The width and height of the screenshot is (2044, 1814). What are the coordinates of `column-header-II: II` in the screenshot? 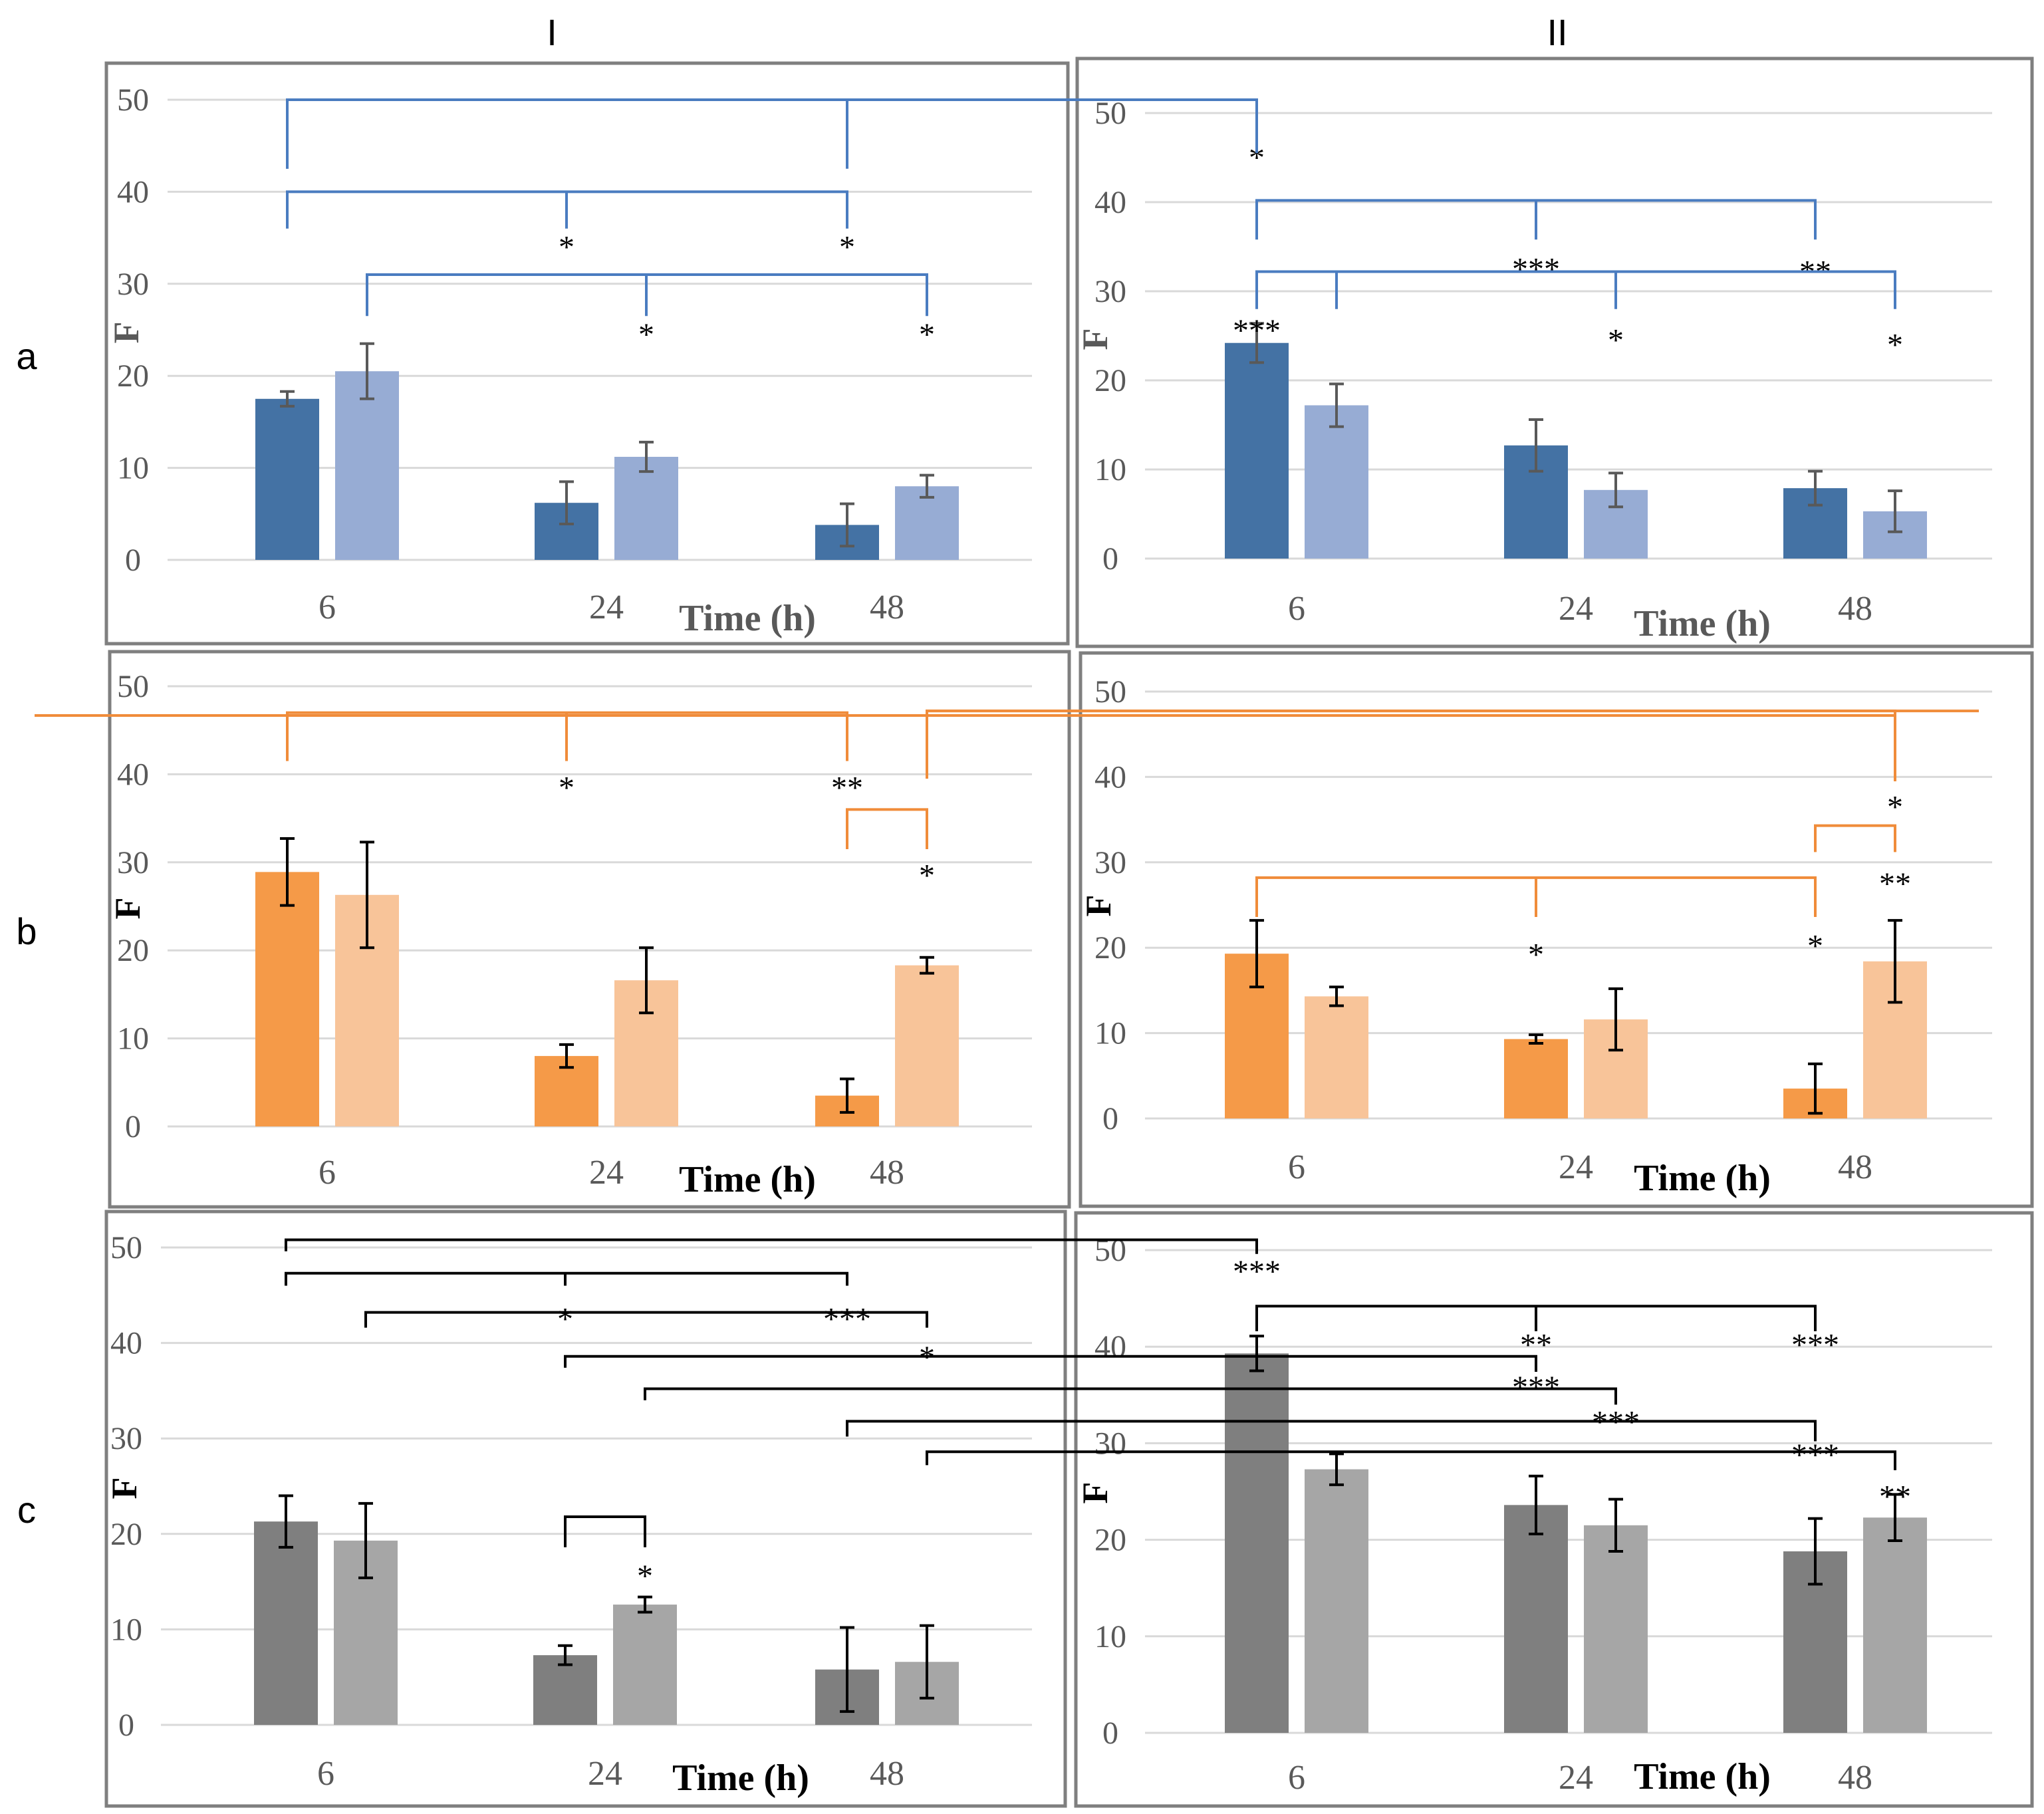 It's located at (1557, 32).